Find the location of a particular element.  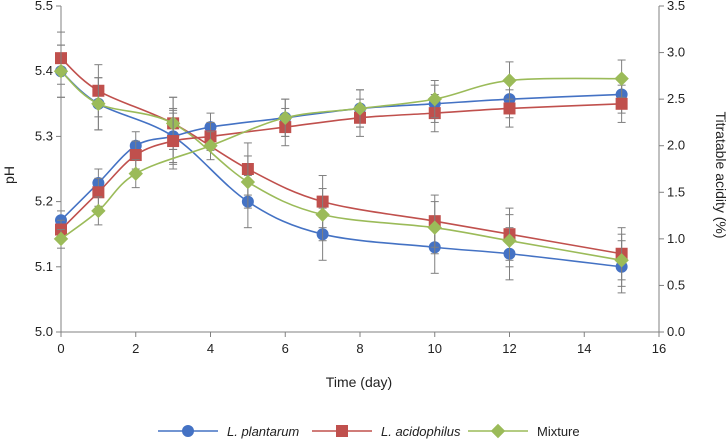

y-right-tick-label: 1.0 is located at coordinates (676, 238).